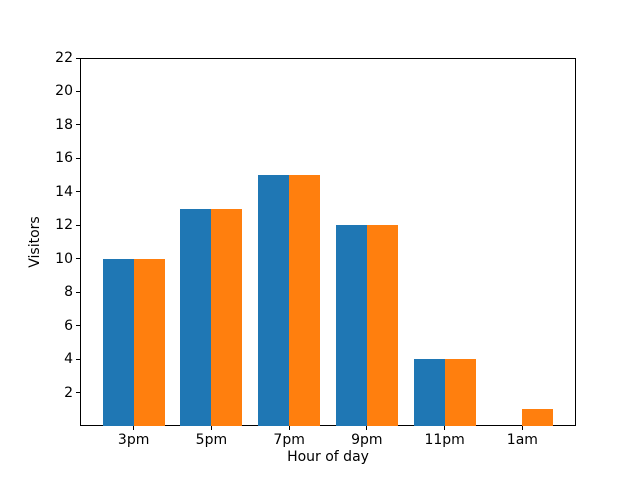 Image resolution: width=640 pixels, height=480 pixels. Describe the element at coordinates (274, 300) in the screenshot. I see `bar-blue-7pm` at that location.